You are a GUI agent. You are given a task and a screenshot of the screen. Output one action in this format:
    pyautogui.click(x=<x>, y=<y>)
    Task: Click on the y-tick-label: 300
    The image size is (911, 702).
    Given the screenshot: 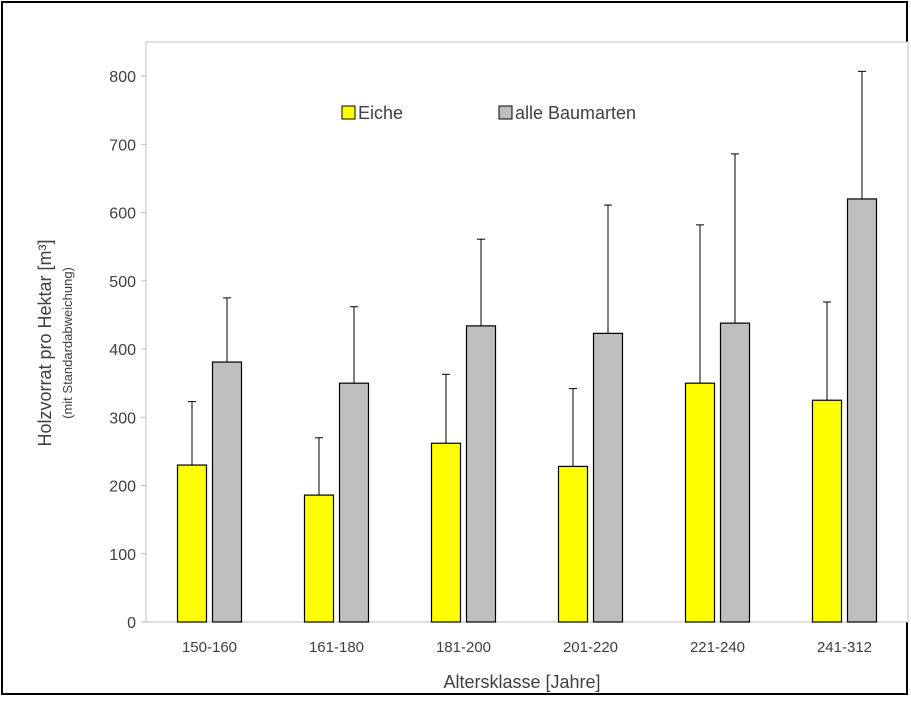 What is the action you would take?
    pyautogui.click(x=122, y=418)
    